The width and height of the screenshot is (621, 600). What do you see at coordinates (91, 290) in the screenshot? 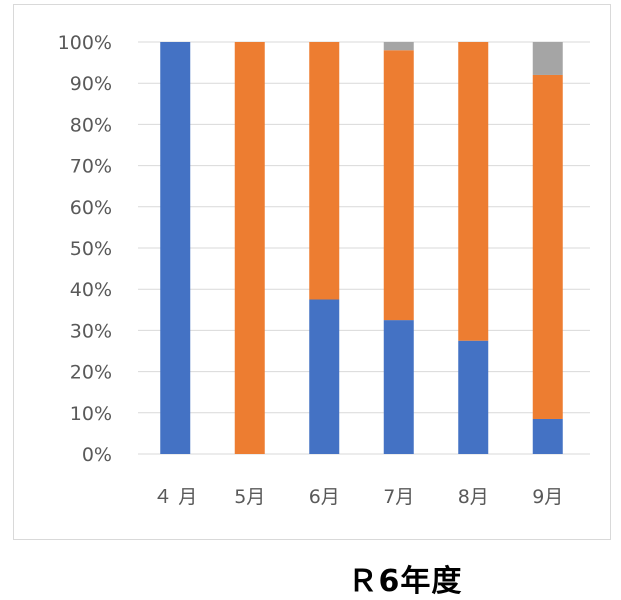
I see `y-tick-label: 40%` at bounding box center [91, 290].